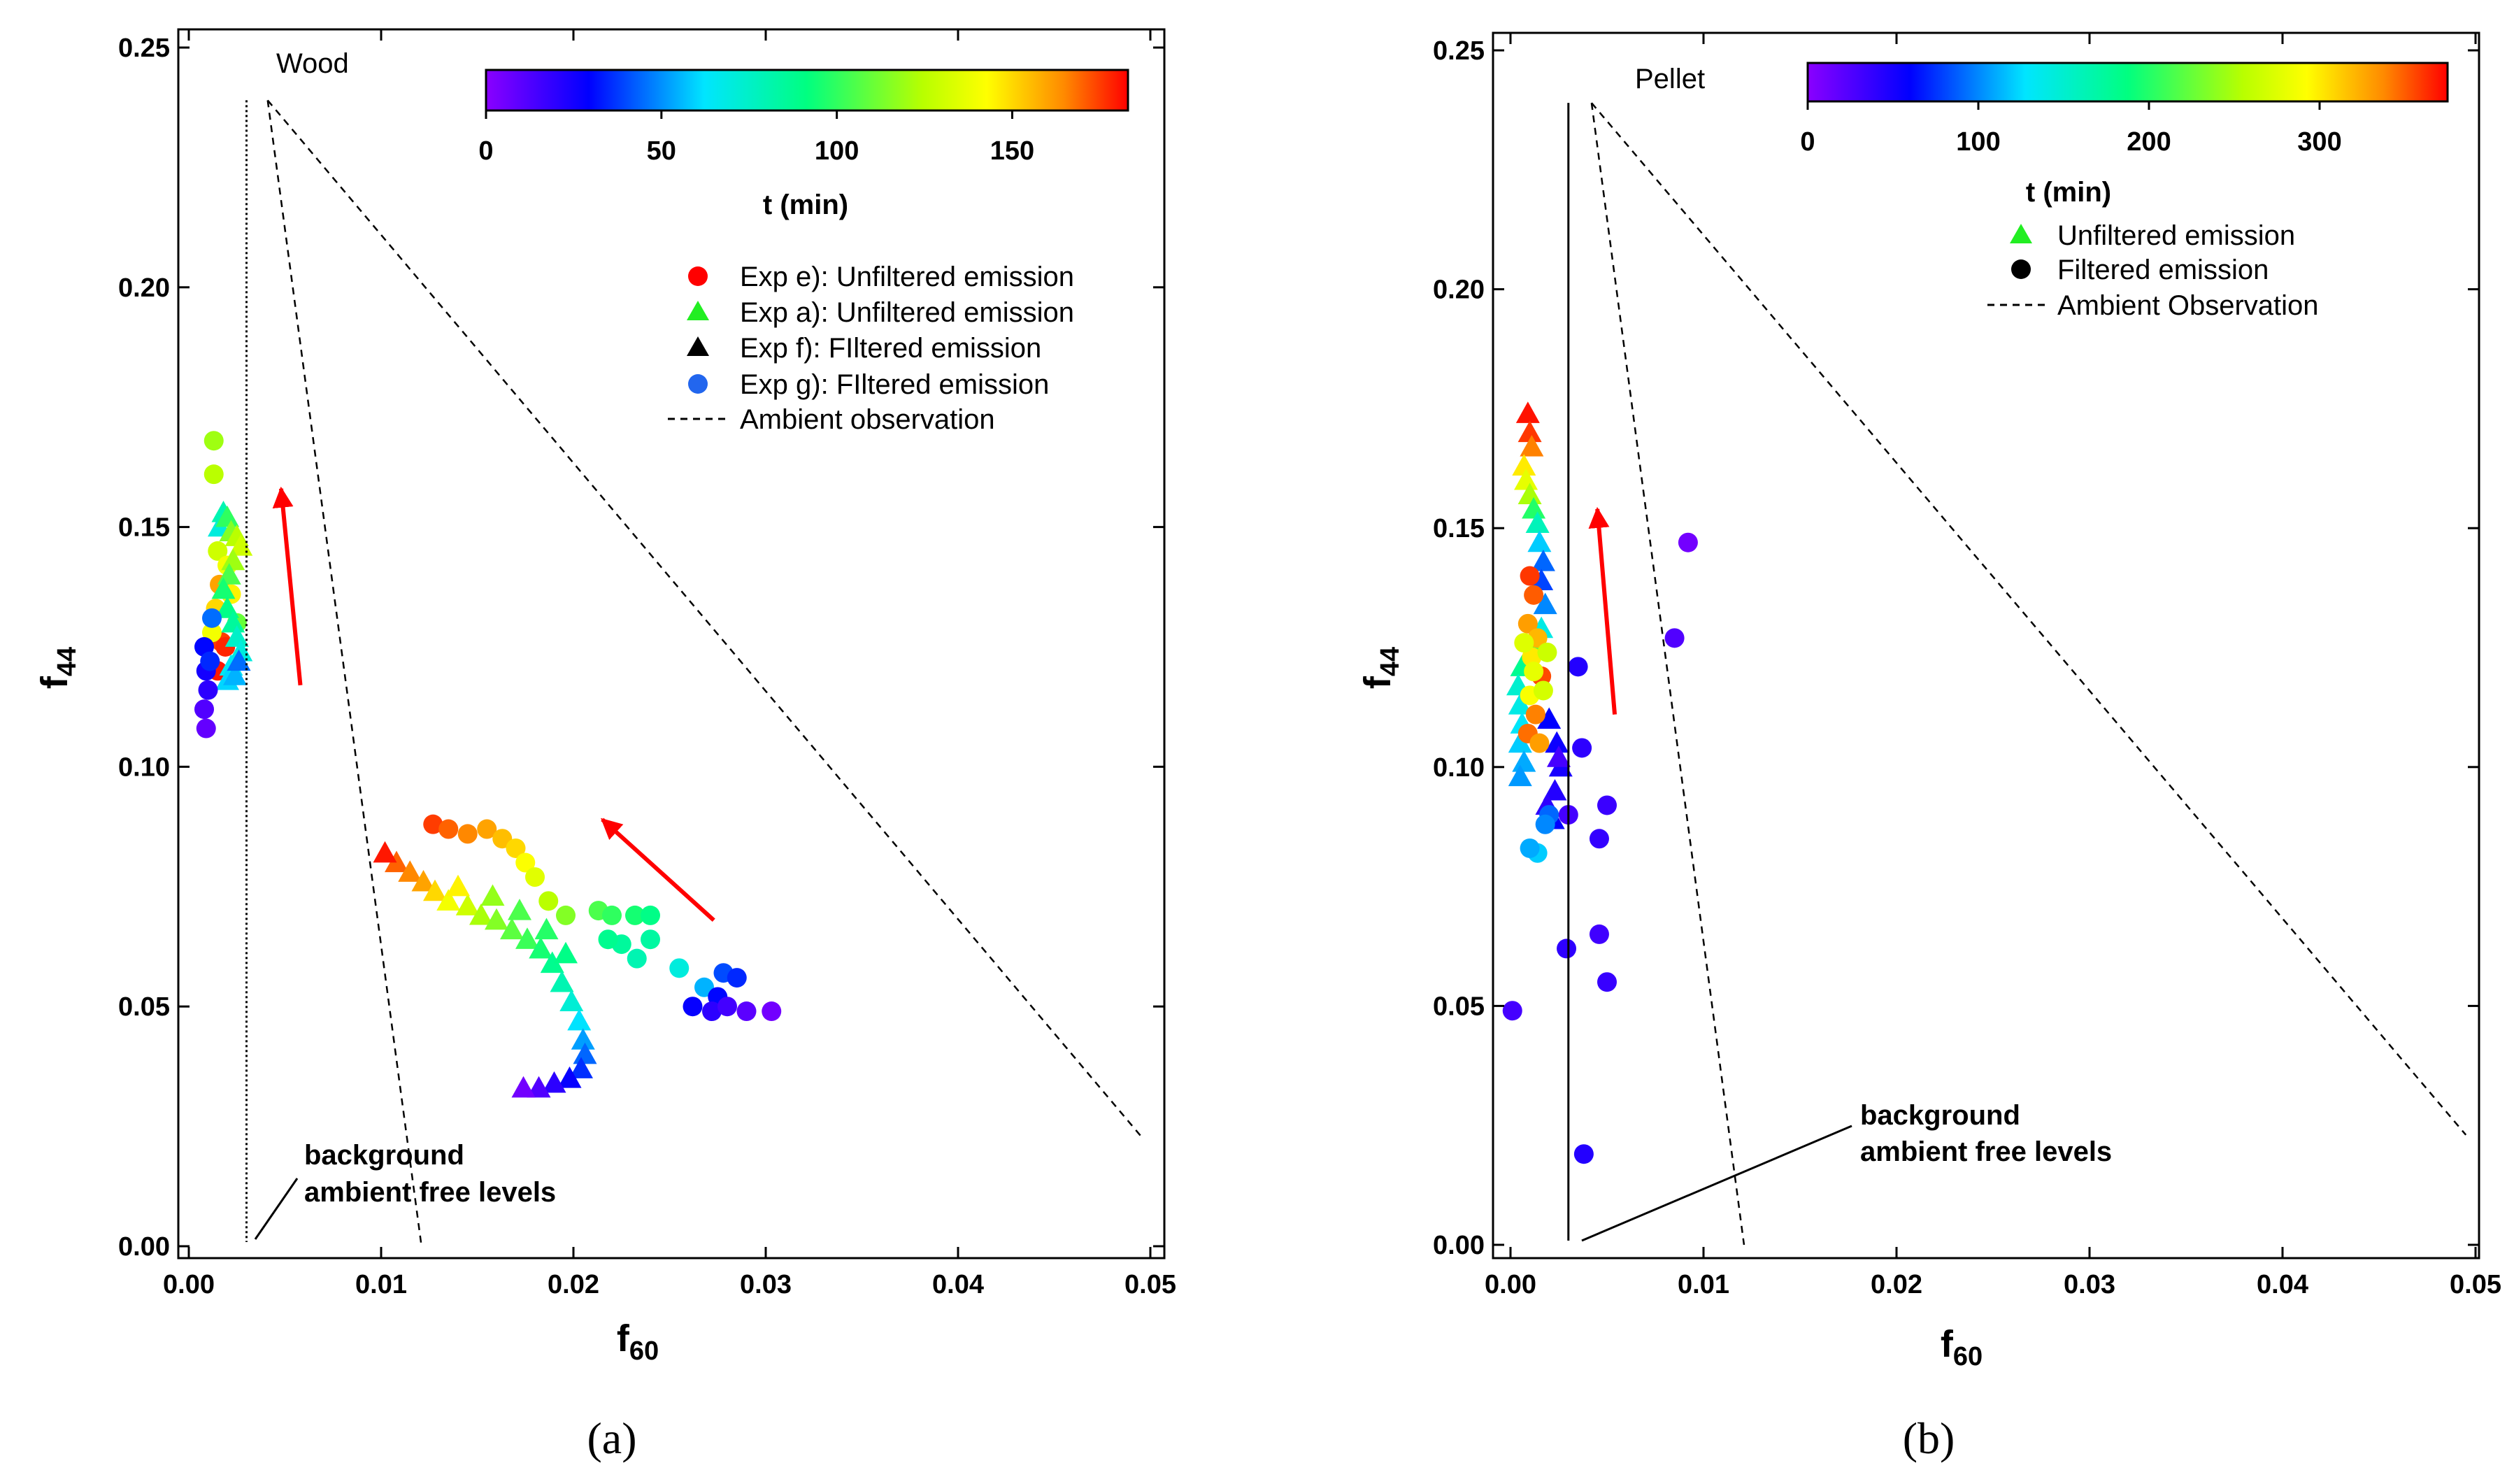 This screenshot has width=2514, height=1484. What do you see at coordinates (144, 288) in the screenshot?
I see `panel-a-y-tick-label: 0.20` at bounding box center [144, 288].